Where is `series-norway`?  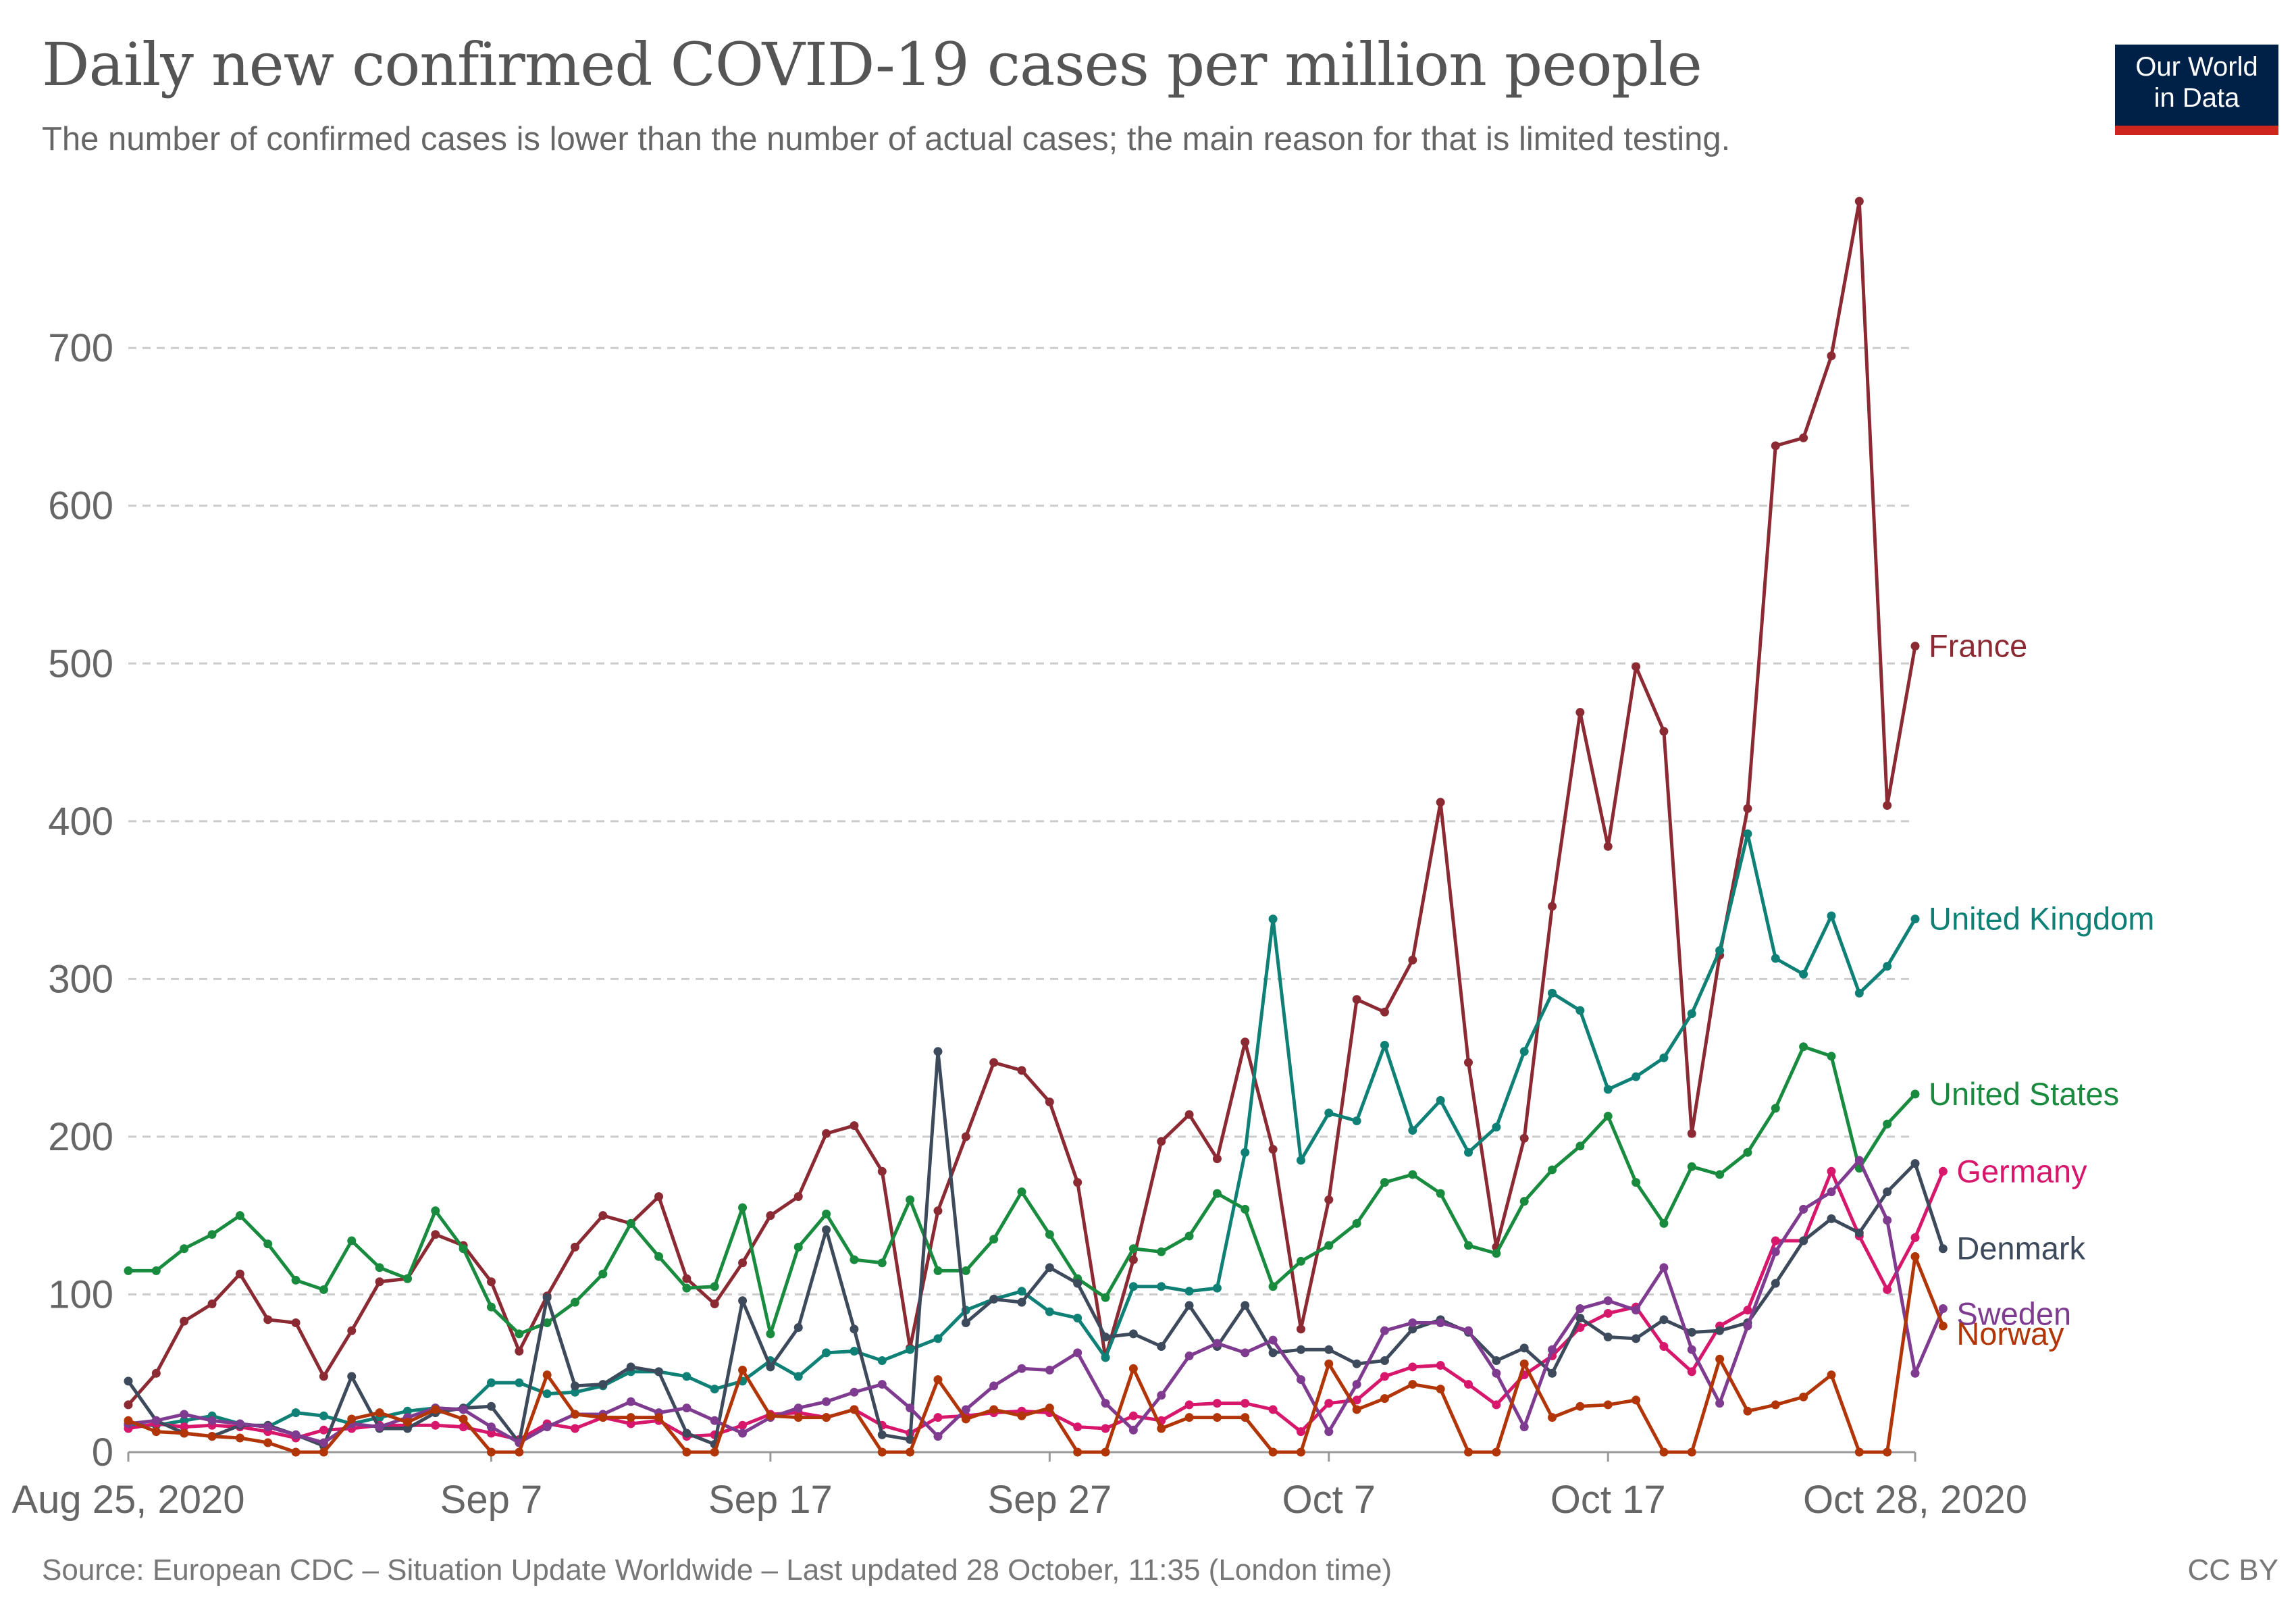
series-norway is located at coordinates (1036, 1354).